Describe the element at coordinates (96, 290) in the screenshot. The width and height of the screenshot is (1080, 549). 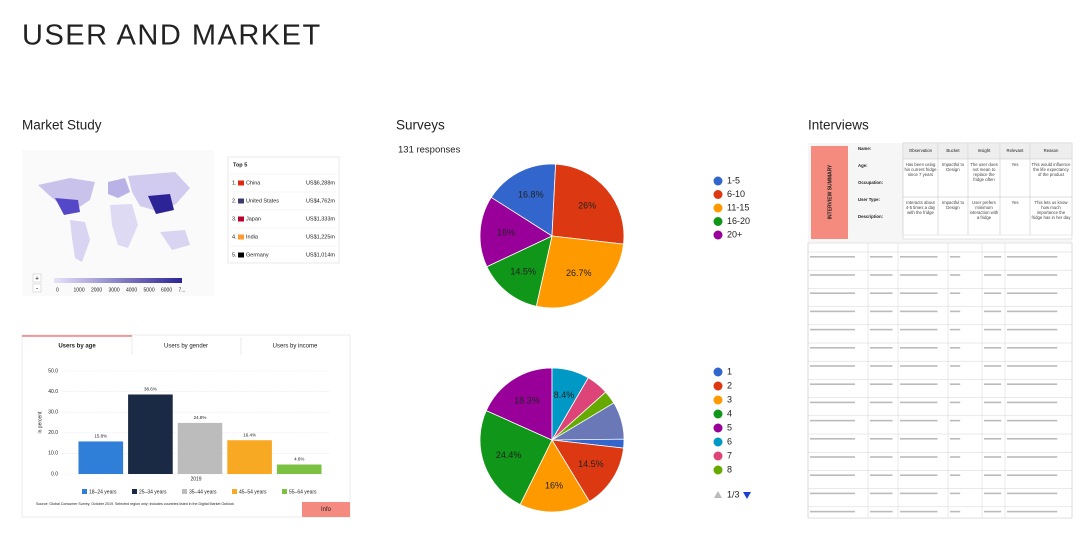
I see `scale-label: 2000` at that location.